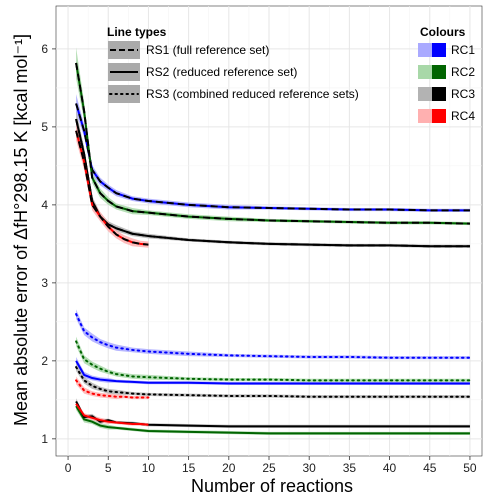 The width and height of the screenshot is (486, 496). I want to click on band-rc1-rs2, so click(273, 371).